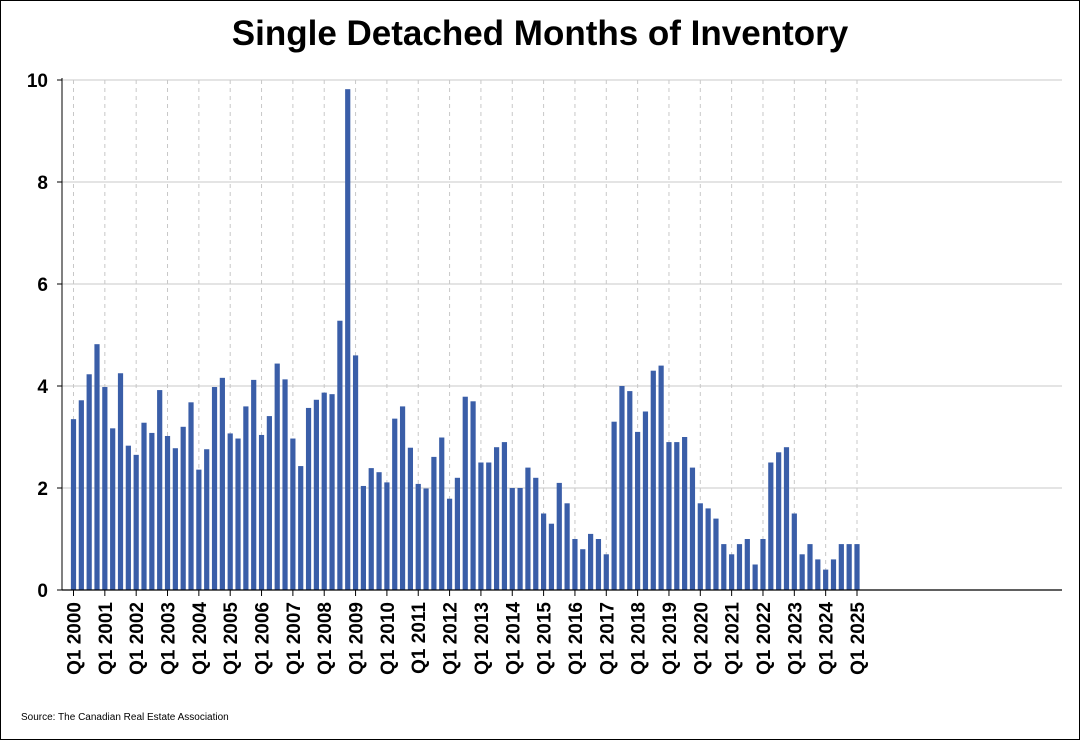 The image size is (1080, 740). I want to click on bar: Q3 2005: 3.6, so click(246, 498).